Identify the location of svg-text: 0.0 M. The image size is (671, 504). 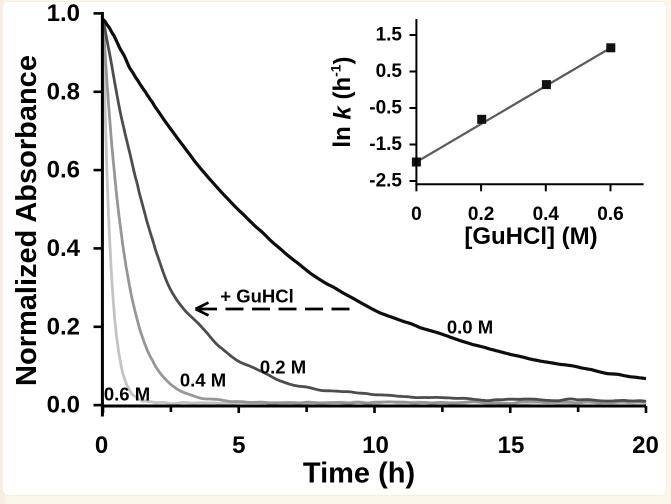
(470, 327).